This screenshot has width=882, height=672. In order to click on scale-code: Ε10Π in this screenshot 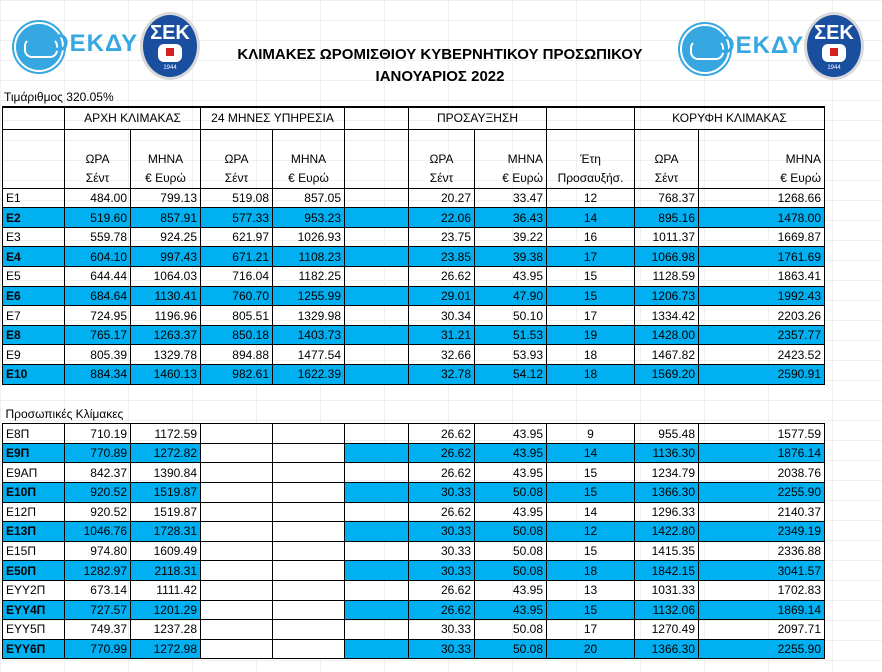, I will do `click(33, 492)`.